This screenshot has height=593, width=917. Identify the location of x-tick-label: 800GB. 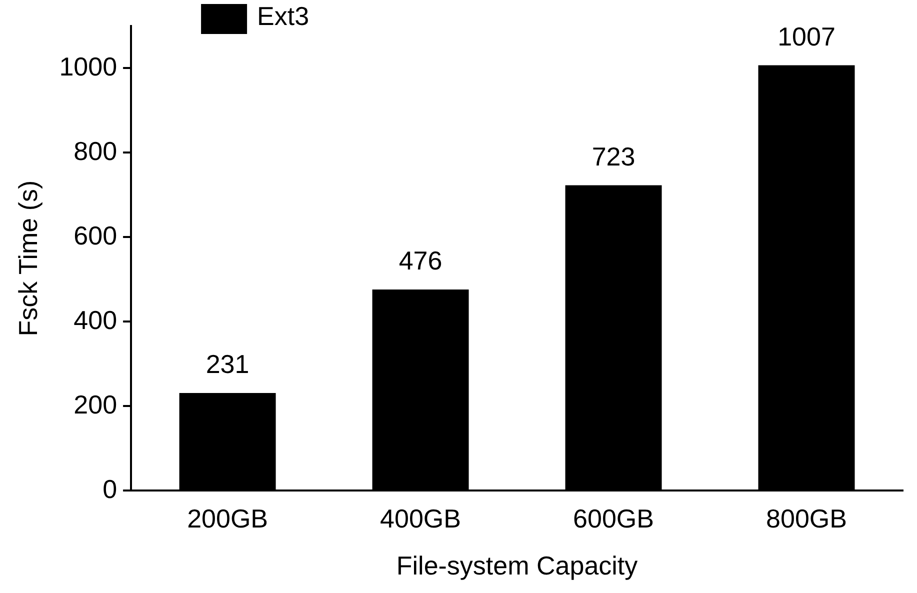
(806, 518).